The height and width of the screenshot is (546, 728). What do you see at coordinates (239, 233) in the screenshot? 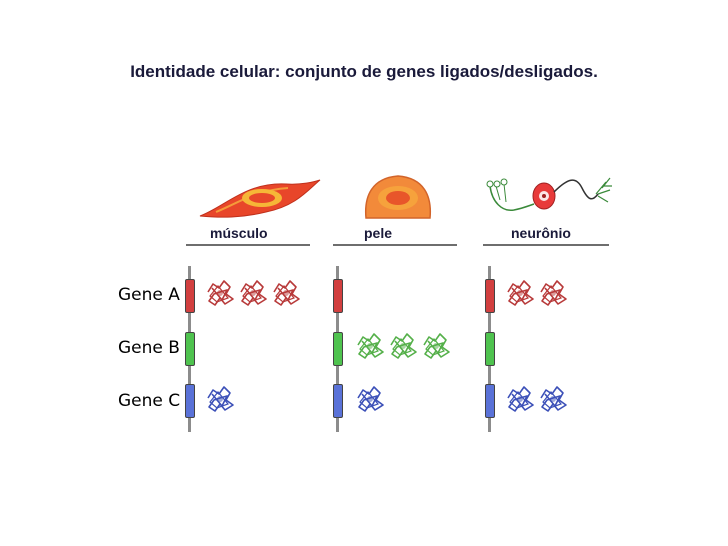
I see `column-label-musculo: músculo` at bounding box center [239, 233].